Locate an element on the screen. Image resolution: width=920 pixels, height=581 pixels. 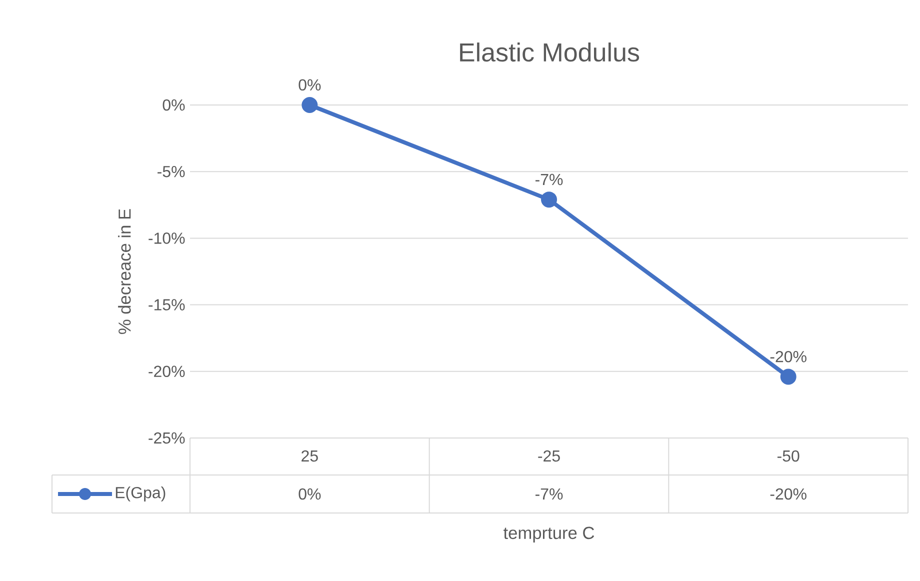
y-tick-label: -15% is located at coordinates (166, 304).